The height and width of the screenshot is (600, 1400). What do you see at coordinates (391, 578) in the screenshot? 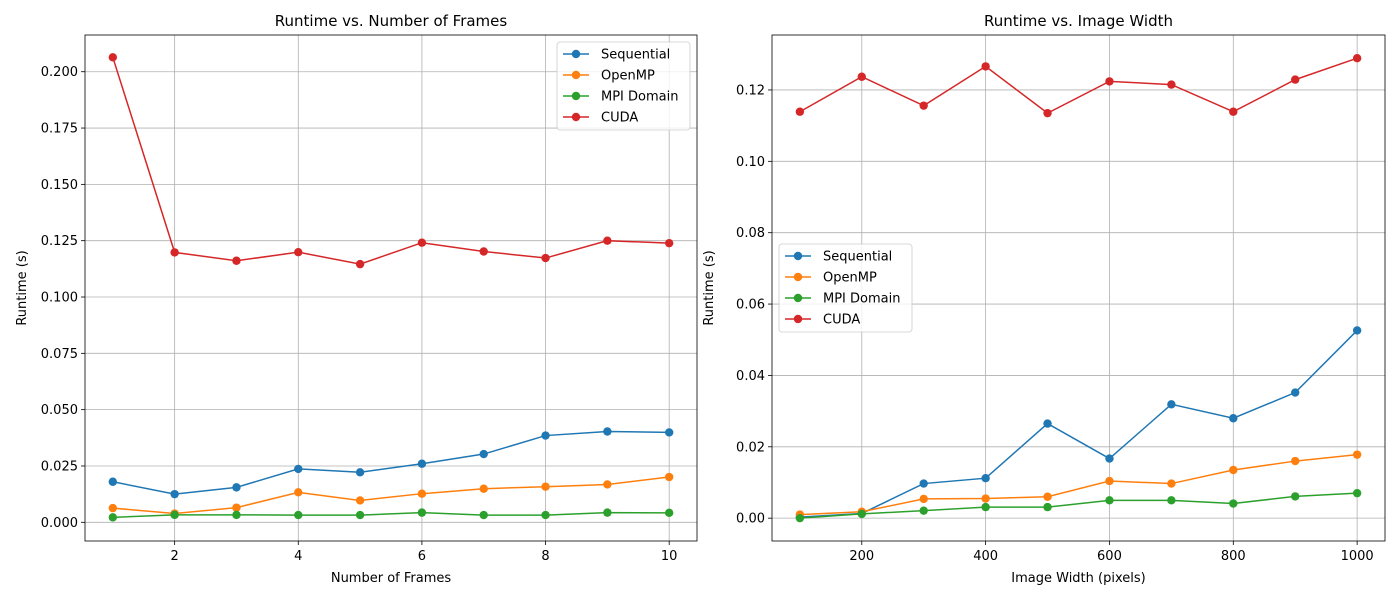
I see `x-axis-label: Number of Frames` at bounding box center [391, 578].